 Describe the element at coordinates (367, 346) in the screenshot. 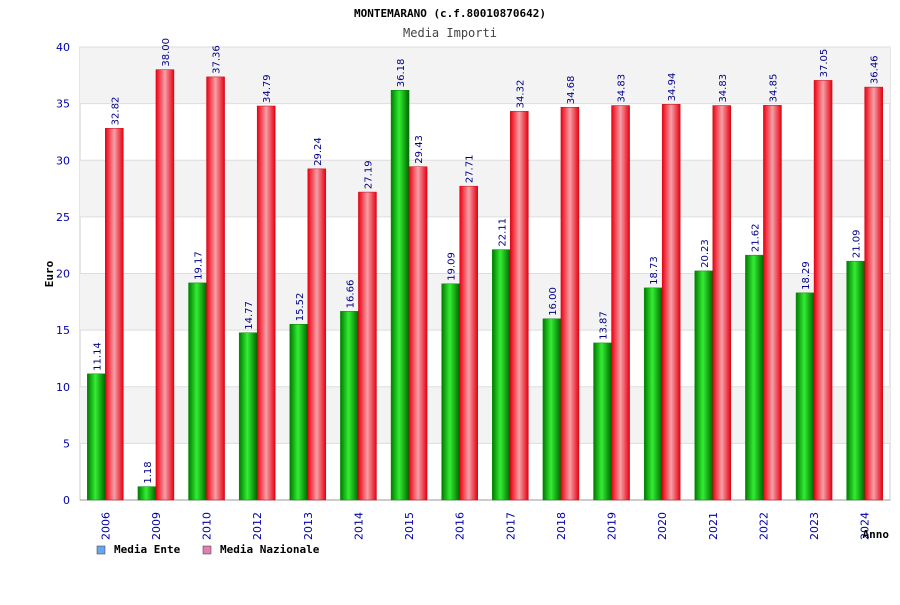

I see `bar-media-nazionale-2014` at that location.